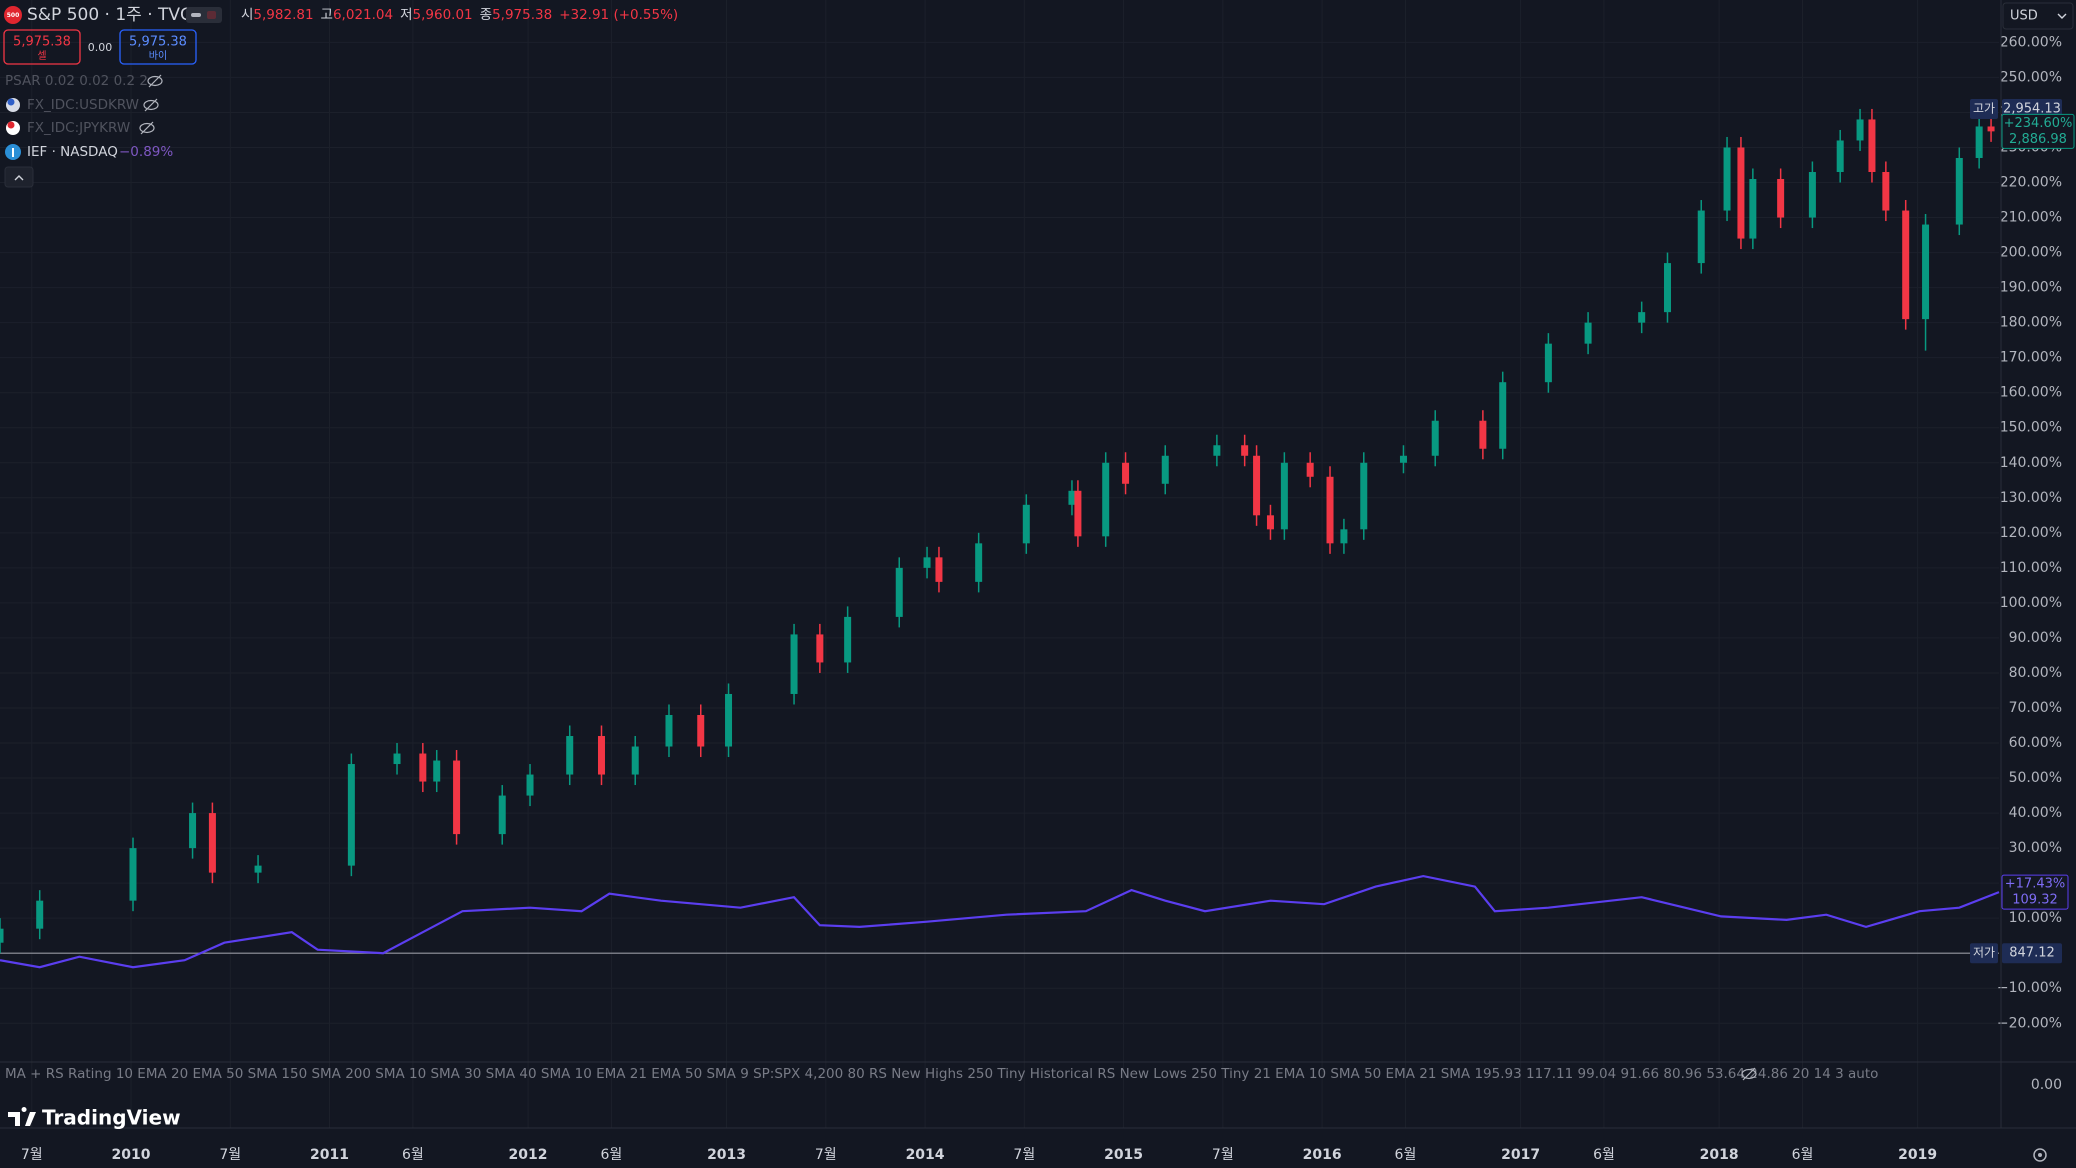 The height and width of the screenshot is (1168, 2076). I want to click on badge-text: 500, so click(13, 15).